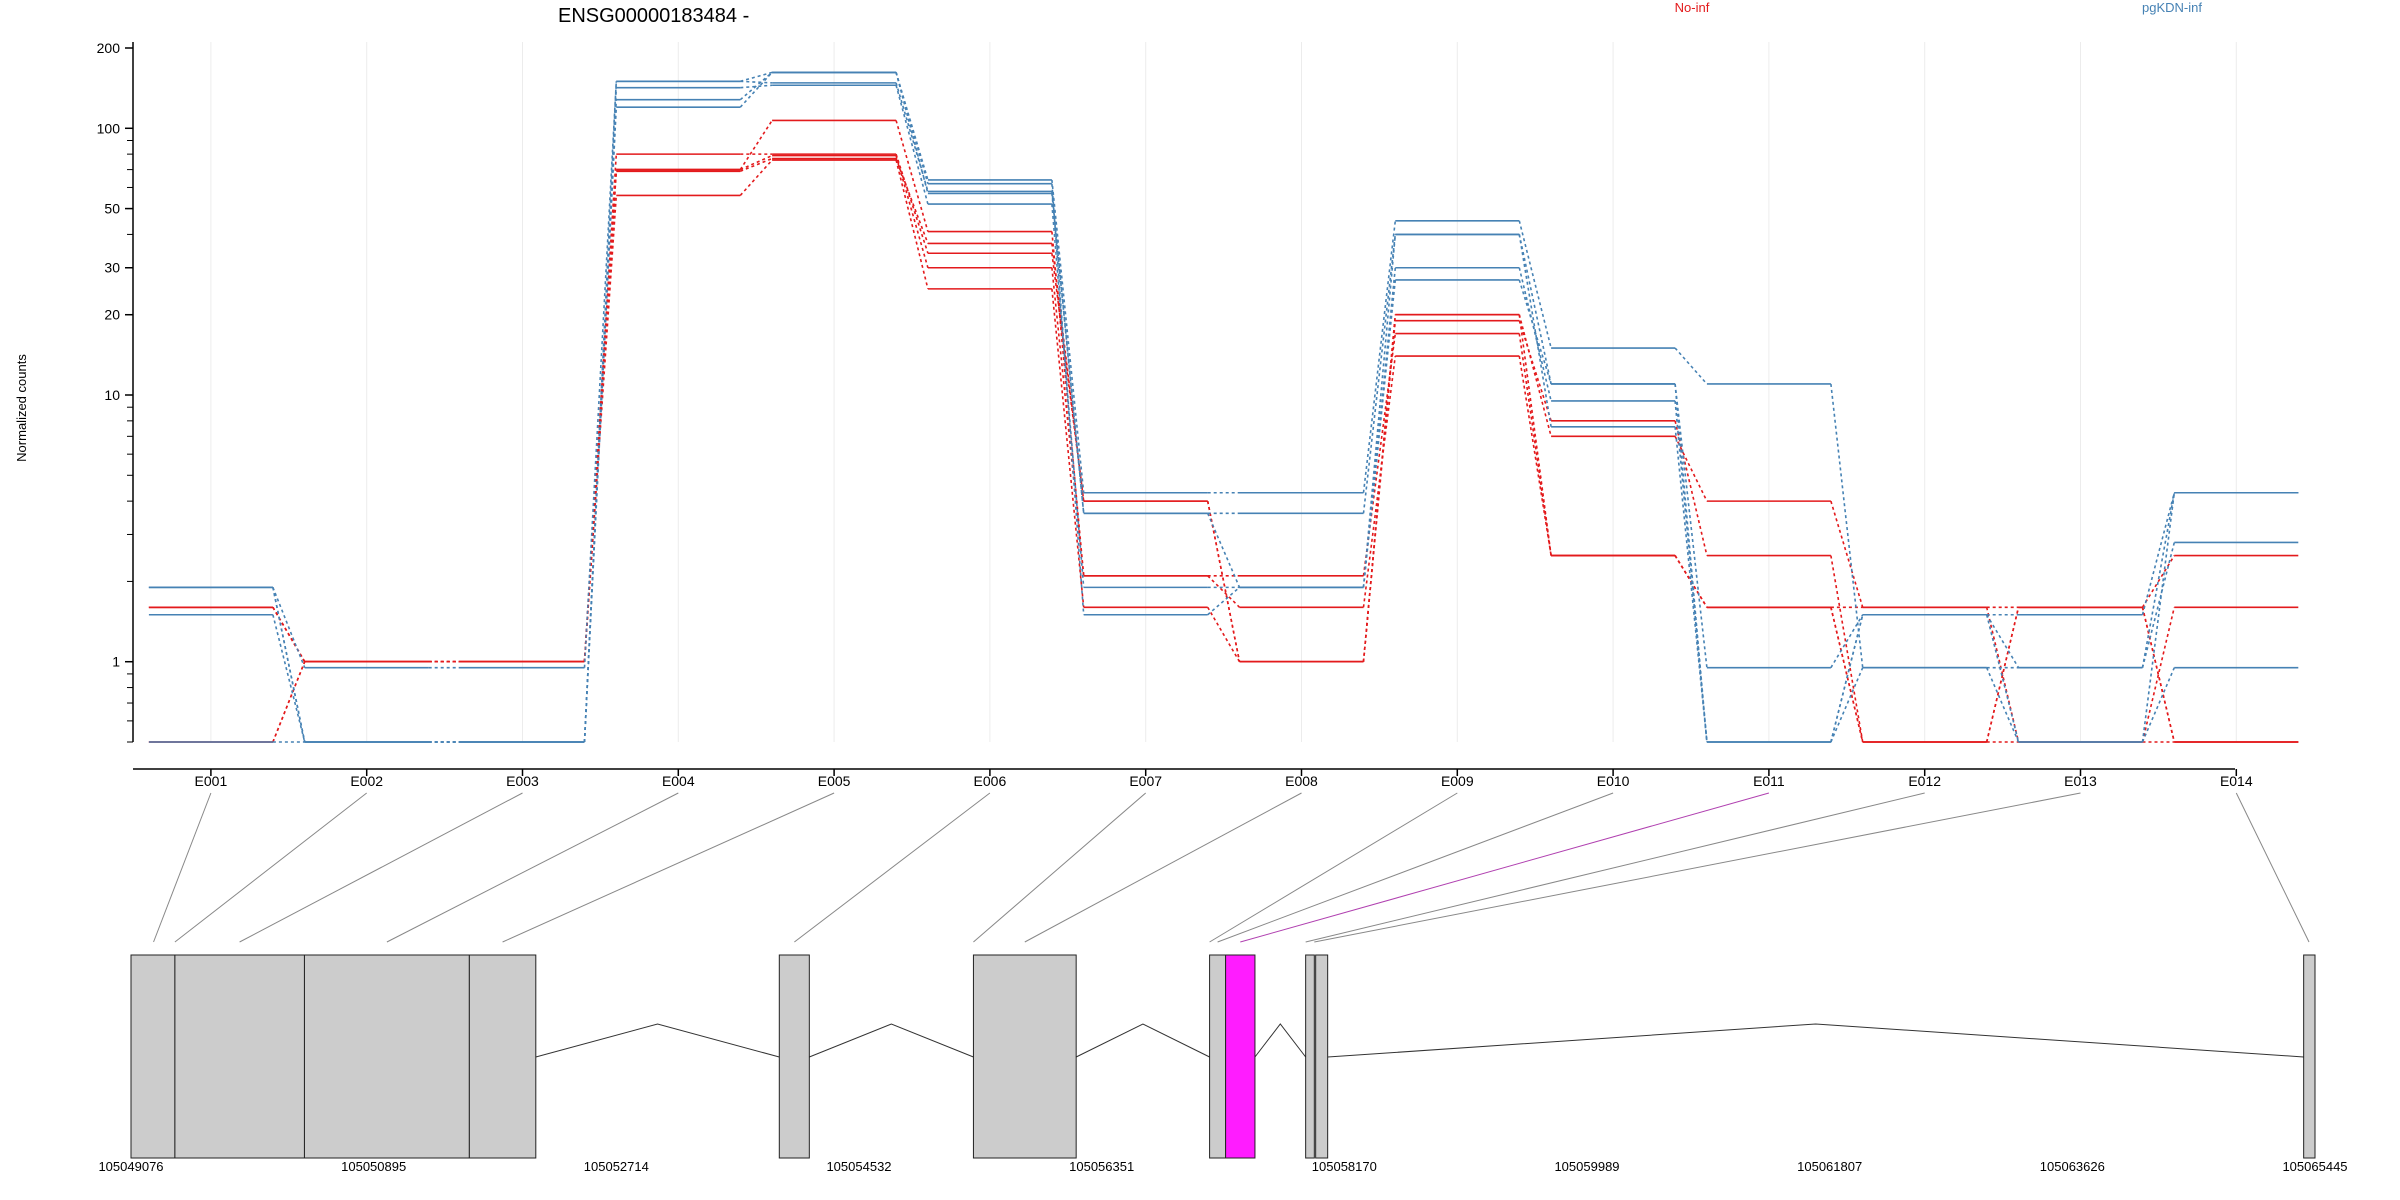 This screenshot has height=1200, width=2400. What do you see at coordinates (2080, 781) in the screenshot?
I see `x-tick-label-e013: E013` at bounding box center [2080, 781].